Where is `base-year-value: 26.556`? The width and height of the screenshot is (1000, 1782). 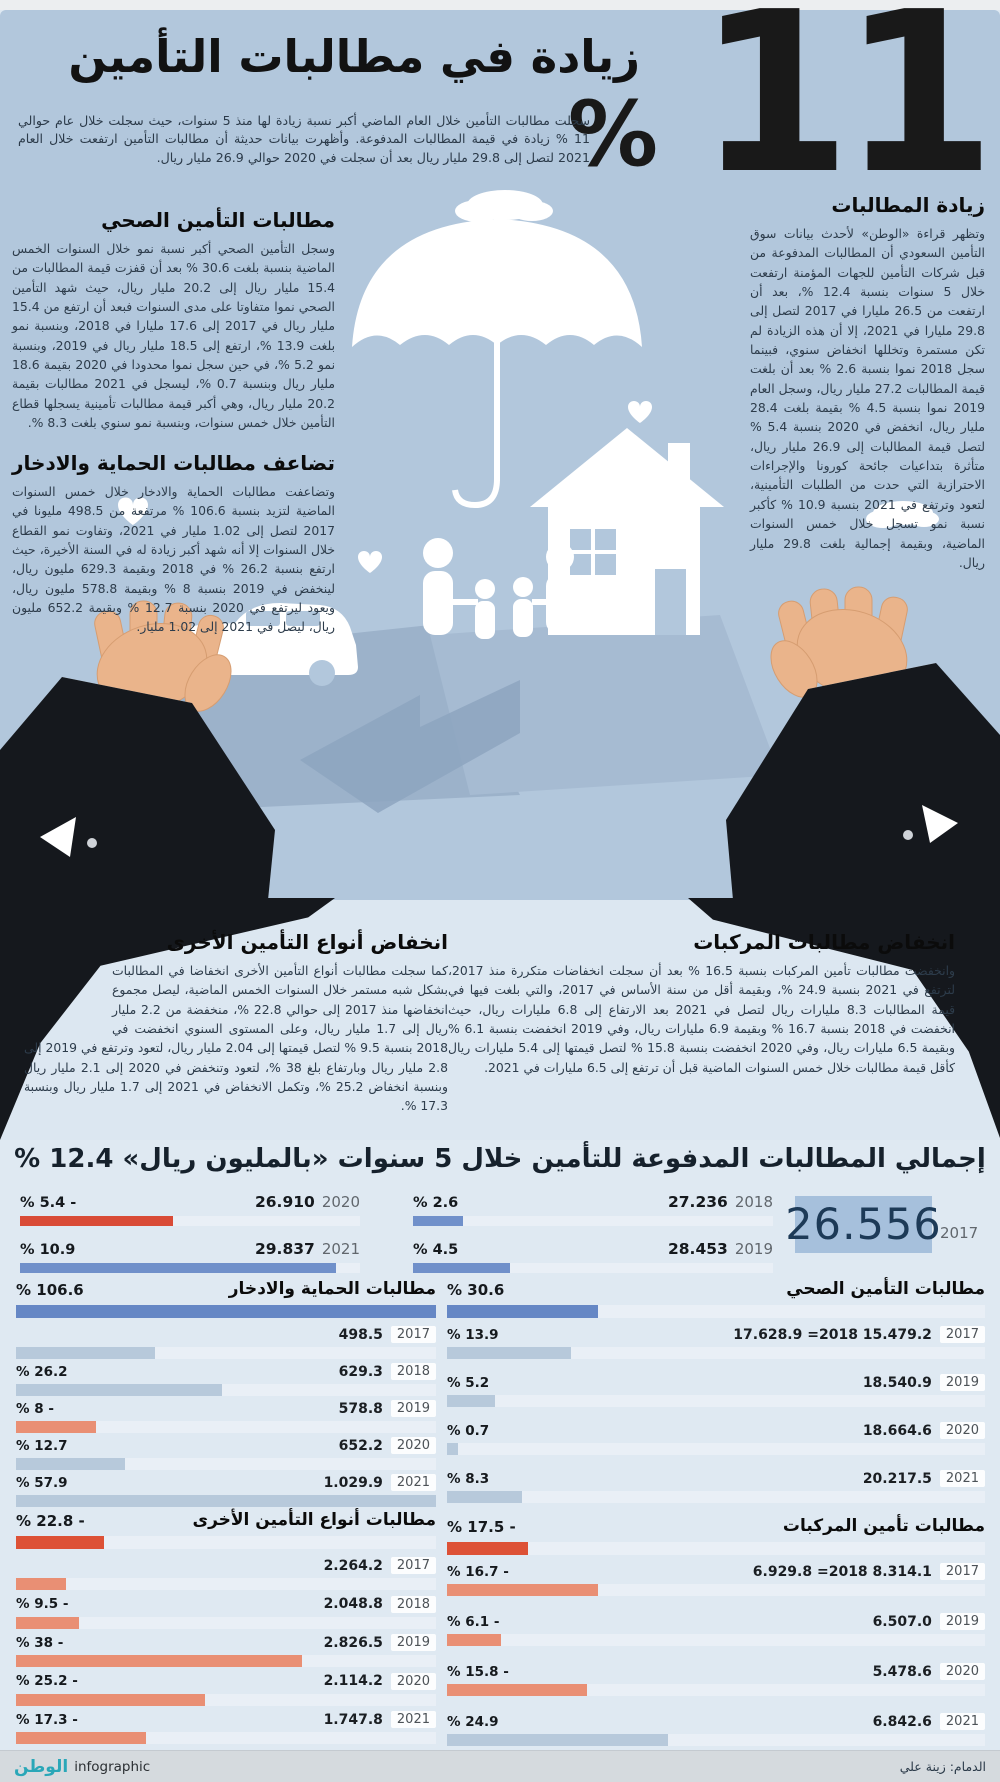 base-year-value: 26.556 is located at coordinates (863, 1224).